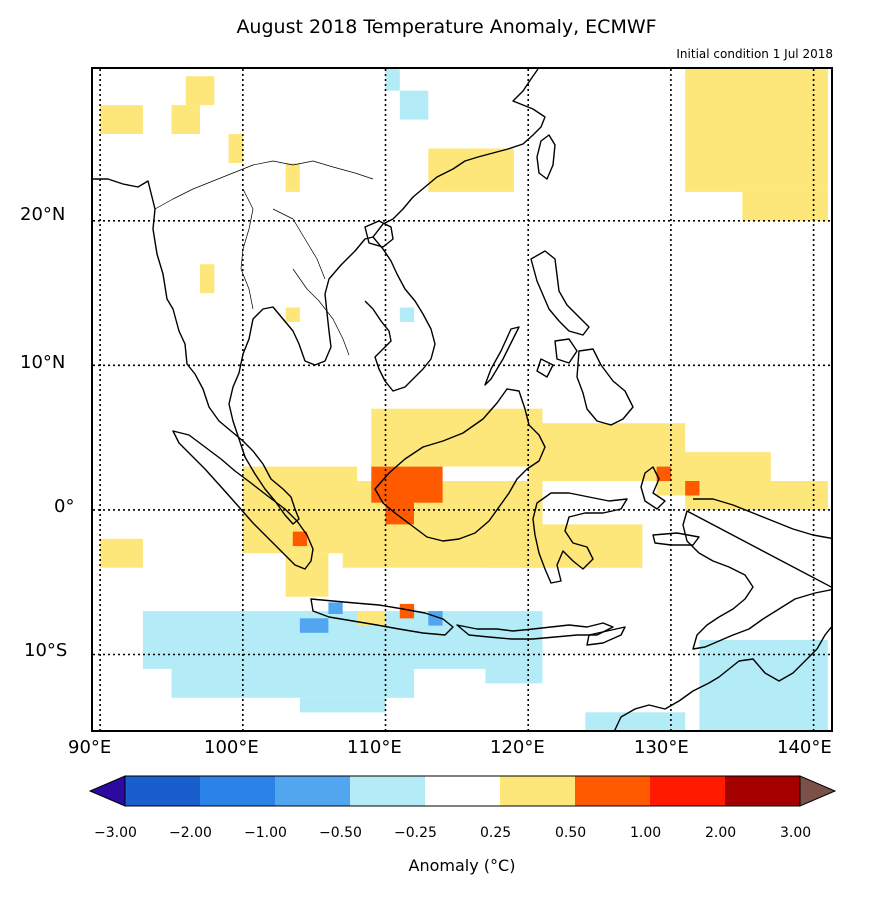 This screenshot has width=871, height=899. What do you see at coordinates (502, 356) in the screenshot?
I see `coastline-palawan` at bounding box center [502, 356].